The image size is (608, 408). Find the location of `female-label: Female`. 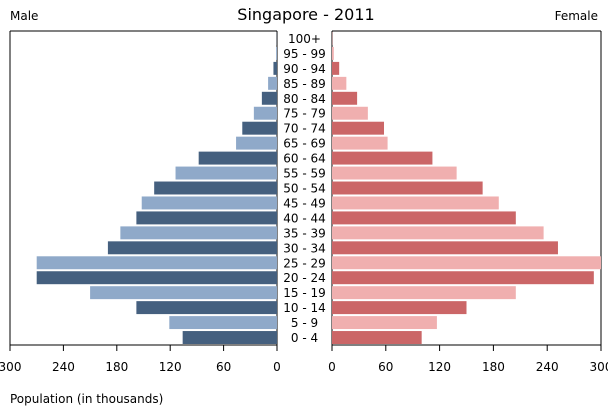

female-label: Female is located at coordinates (576, 16).